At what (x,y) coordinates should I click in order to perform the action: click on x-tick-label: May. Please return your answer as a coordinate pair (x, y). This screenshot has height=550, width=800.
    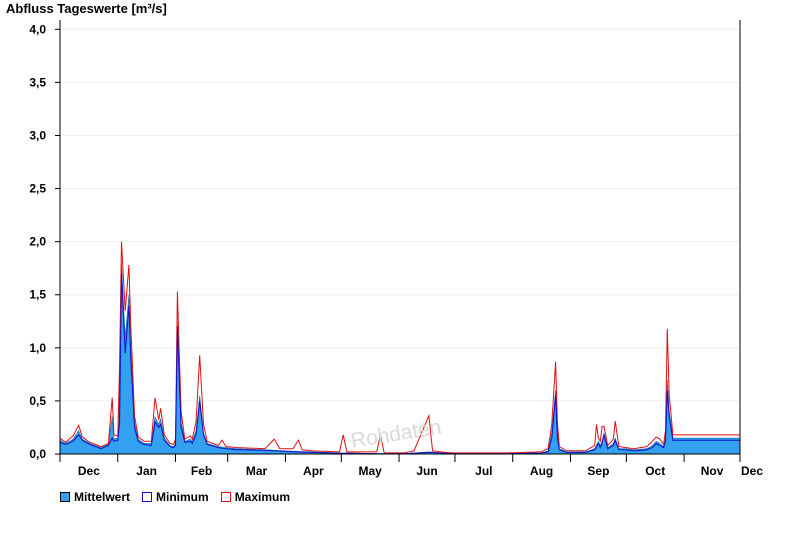
    Looking at the image, I should click on (371, 471).